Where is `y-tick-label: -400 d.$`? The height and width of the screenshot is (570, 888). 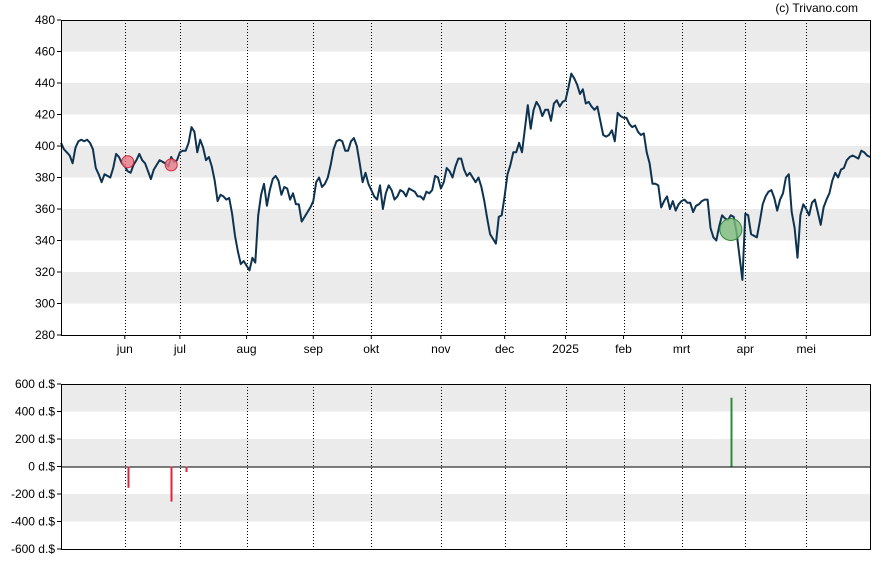 y-tick-label: -400 d.$ is located at coordinates (33, 522).